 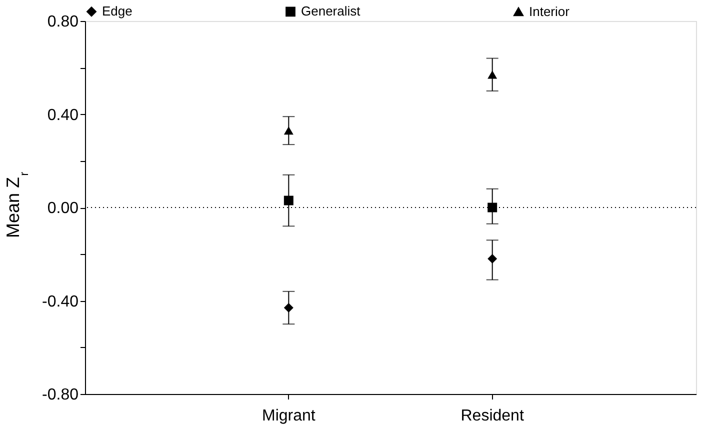 I want to click on y-tick-label: 0.00, so click(x=63, y=208).